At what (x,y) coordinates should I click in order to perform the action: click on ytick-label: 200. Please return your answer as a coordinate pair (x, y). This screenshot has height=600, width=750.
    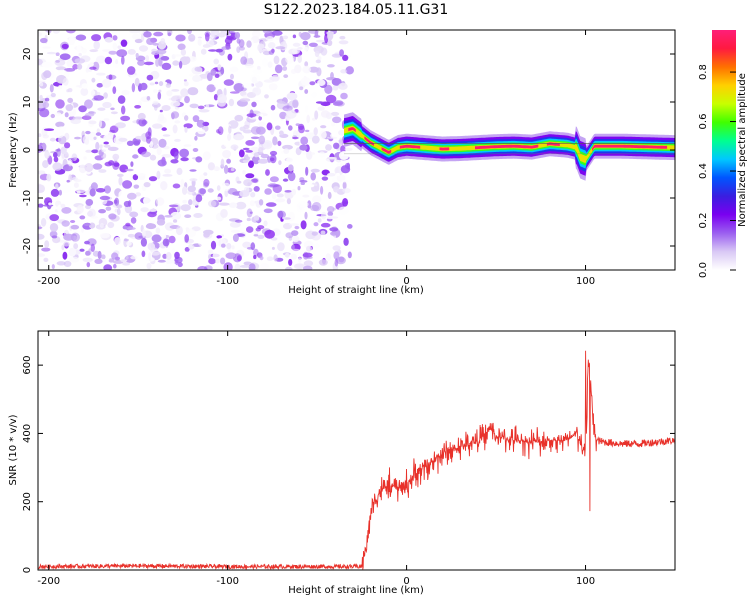
    Looking at the image, I should click on (27, 501).